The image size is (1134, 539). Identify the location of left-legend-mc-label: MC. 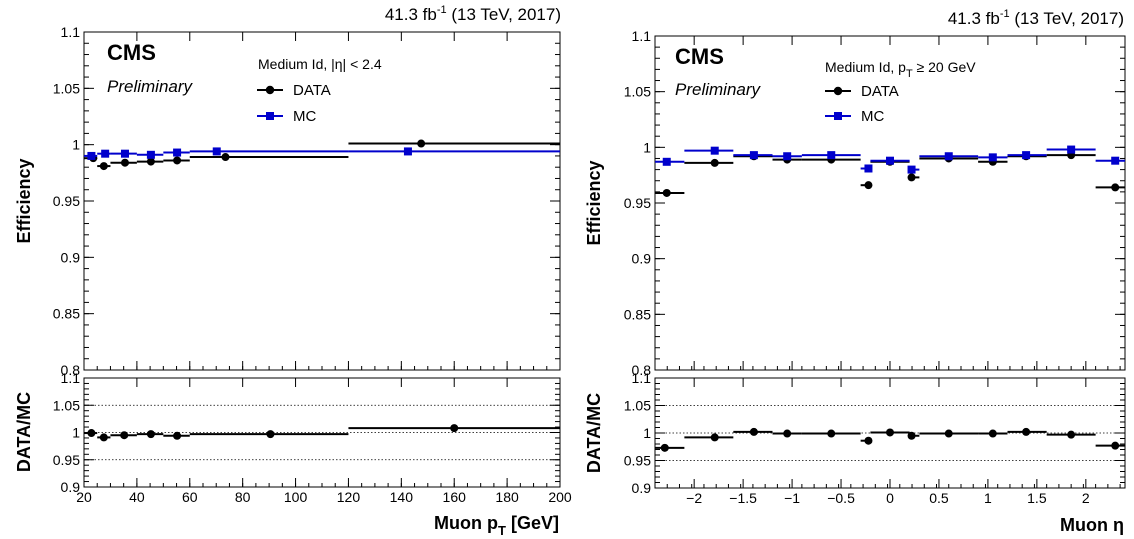
(304, 116).